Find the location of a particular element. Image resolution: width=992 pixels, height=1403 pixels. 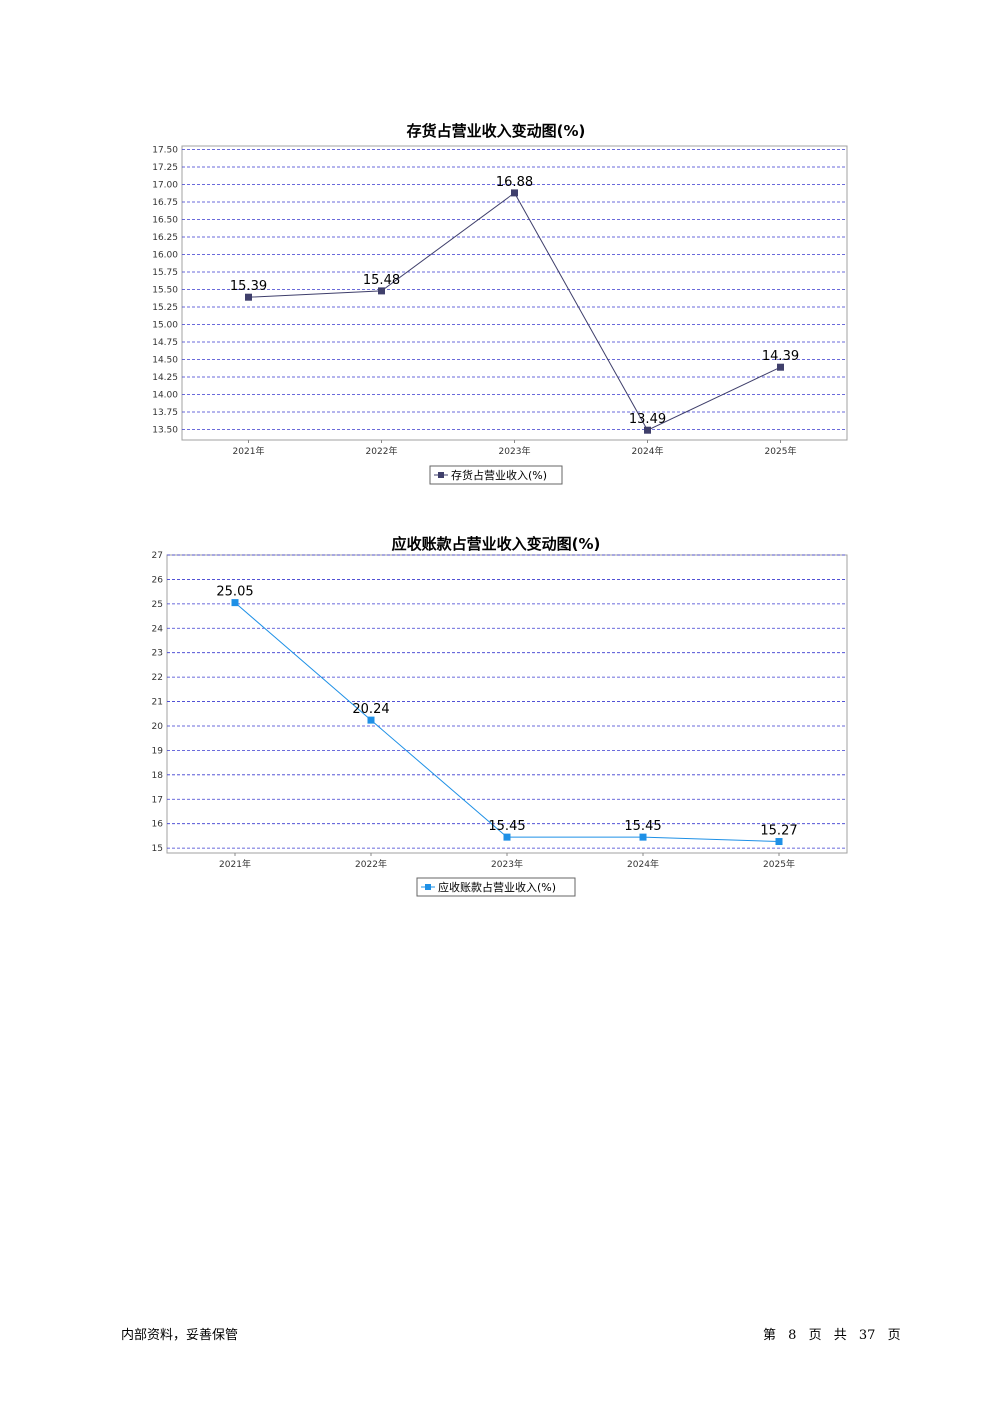

page-unit: 页 is located at coordinates (815, 1335).